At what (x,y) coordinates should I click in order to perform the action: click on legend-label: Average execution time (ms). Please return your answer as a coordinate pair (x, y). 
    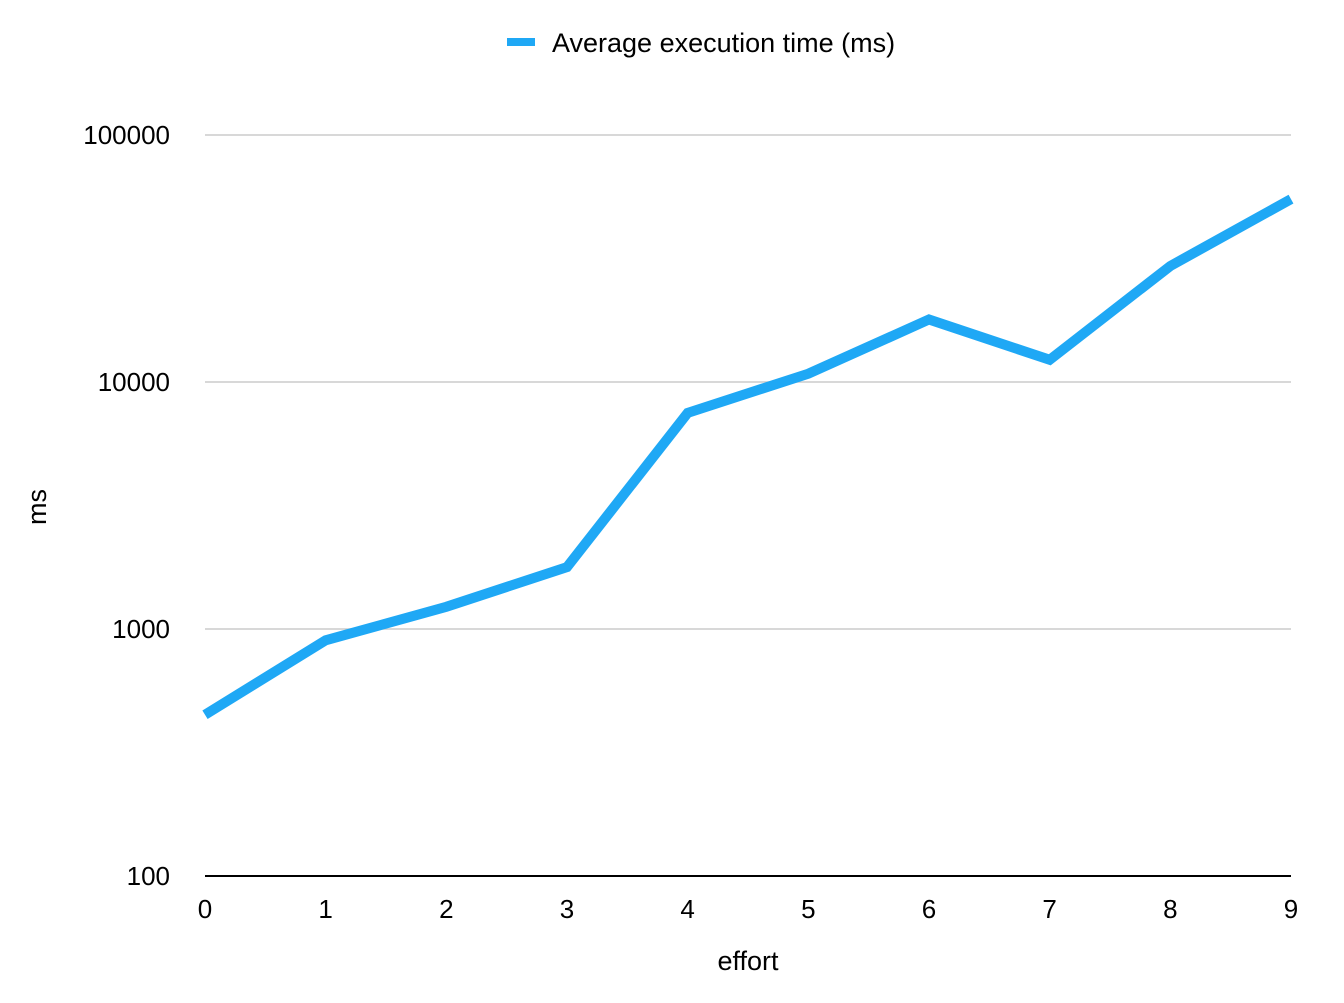
    Looking at the image, I should click on (723, 43).